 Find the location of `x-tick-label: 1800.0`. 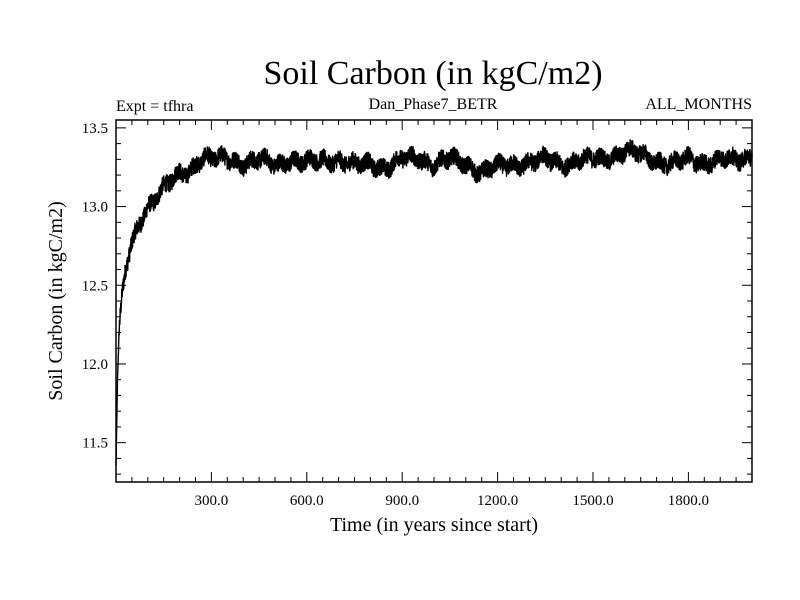

x-tick-label: 1800.0 is located at coordinates (688, 501).